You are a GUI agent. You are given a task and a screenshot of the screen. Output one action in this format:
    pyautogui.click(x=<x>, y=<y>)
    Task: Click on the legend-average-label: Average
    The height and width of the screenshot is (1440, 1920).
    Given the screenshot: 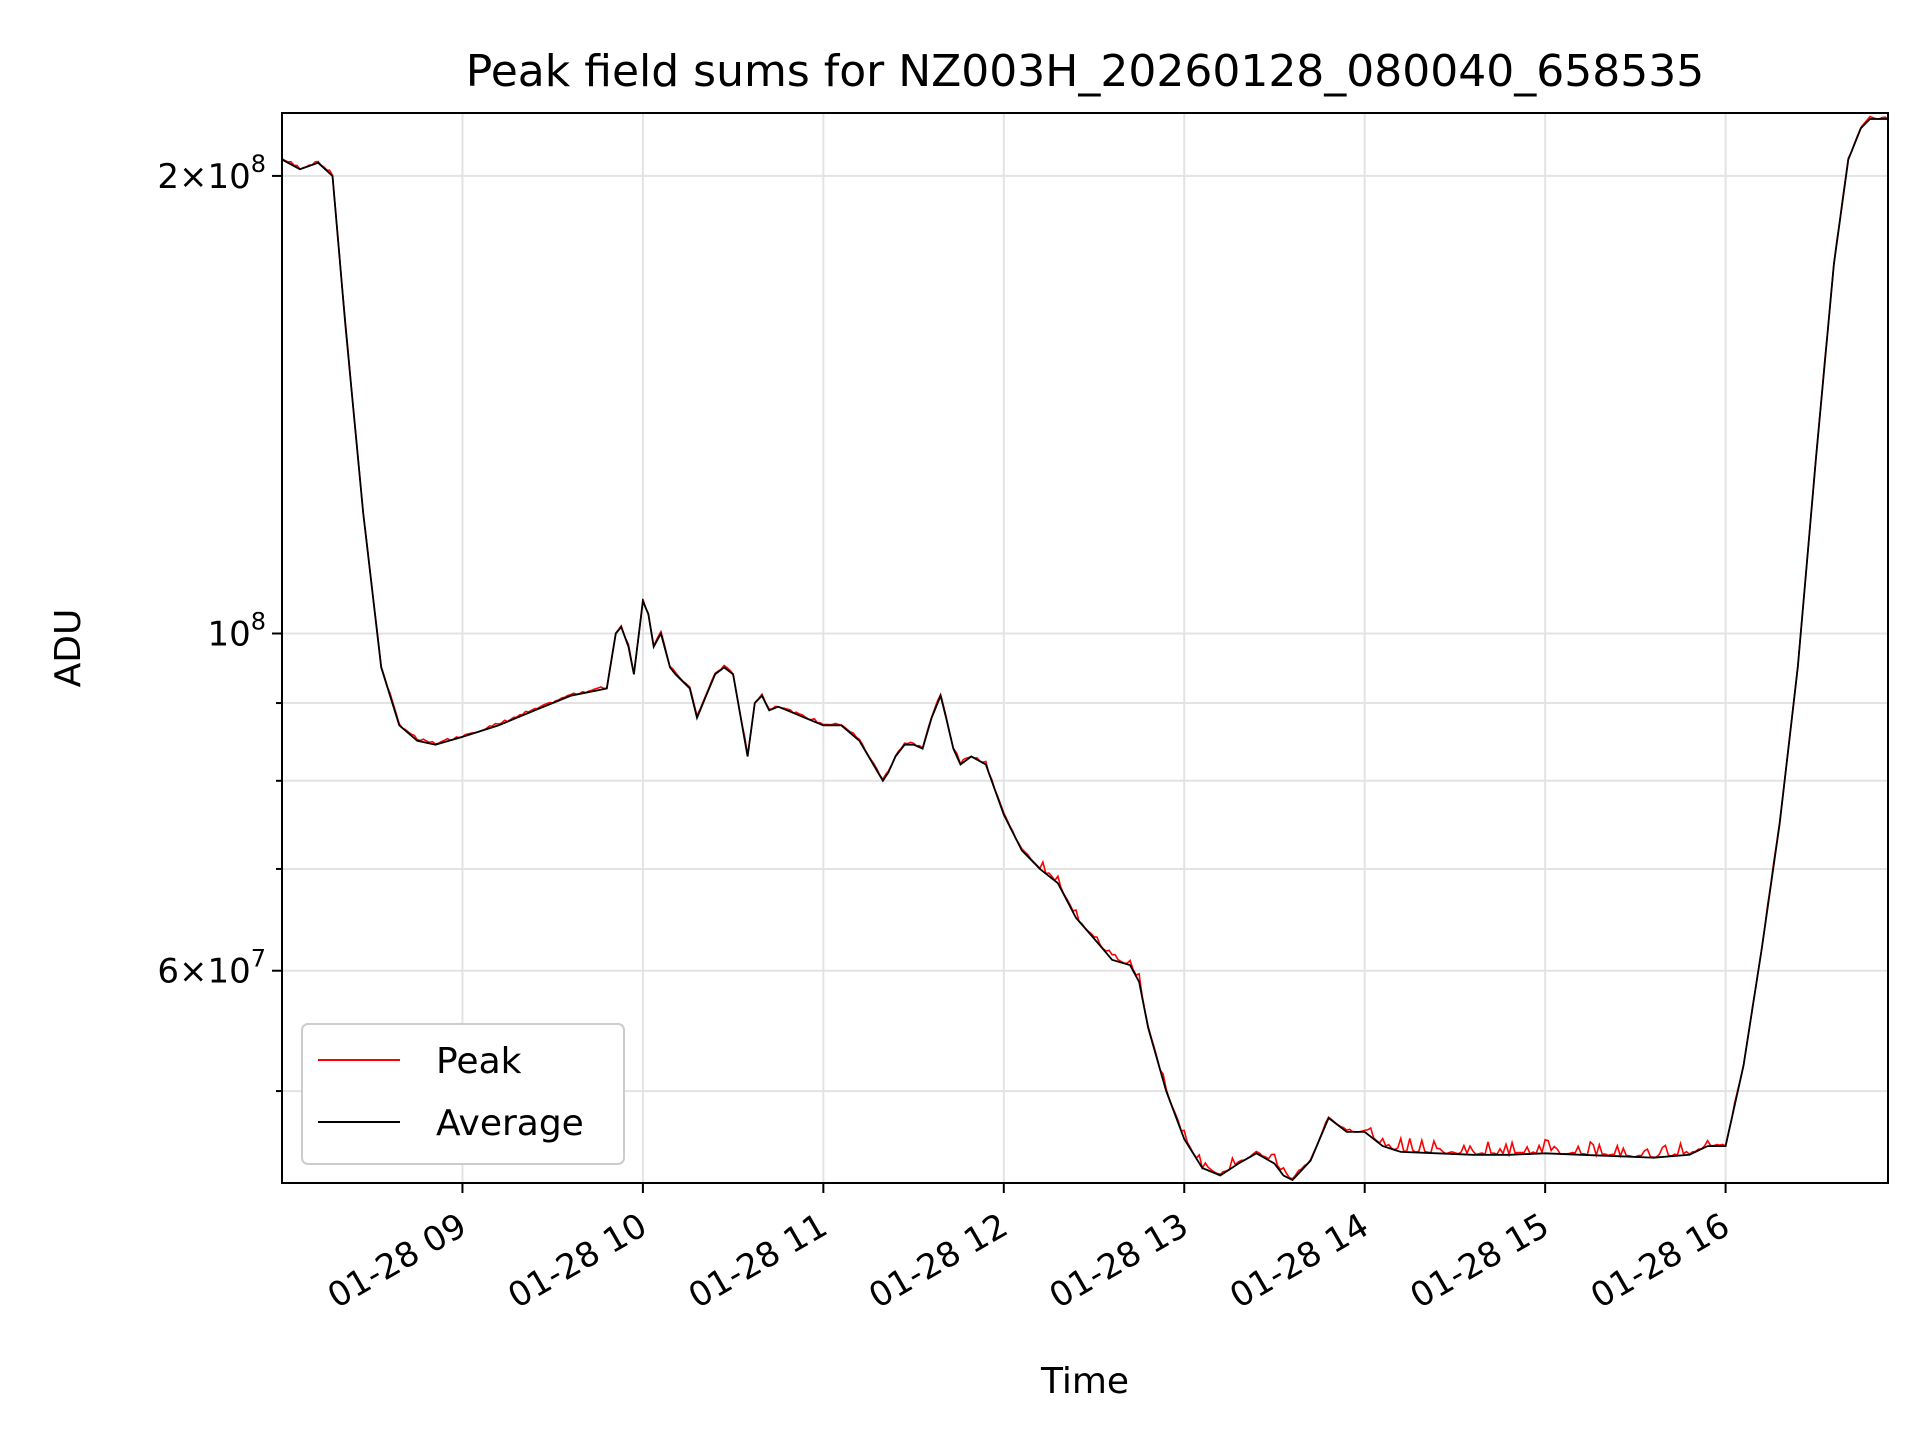 What is the action you would take?
    pyautogui.click(x=510, y=1123)
    